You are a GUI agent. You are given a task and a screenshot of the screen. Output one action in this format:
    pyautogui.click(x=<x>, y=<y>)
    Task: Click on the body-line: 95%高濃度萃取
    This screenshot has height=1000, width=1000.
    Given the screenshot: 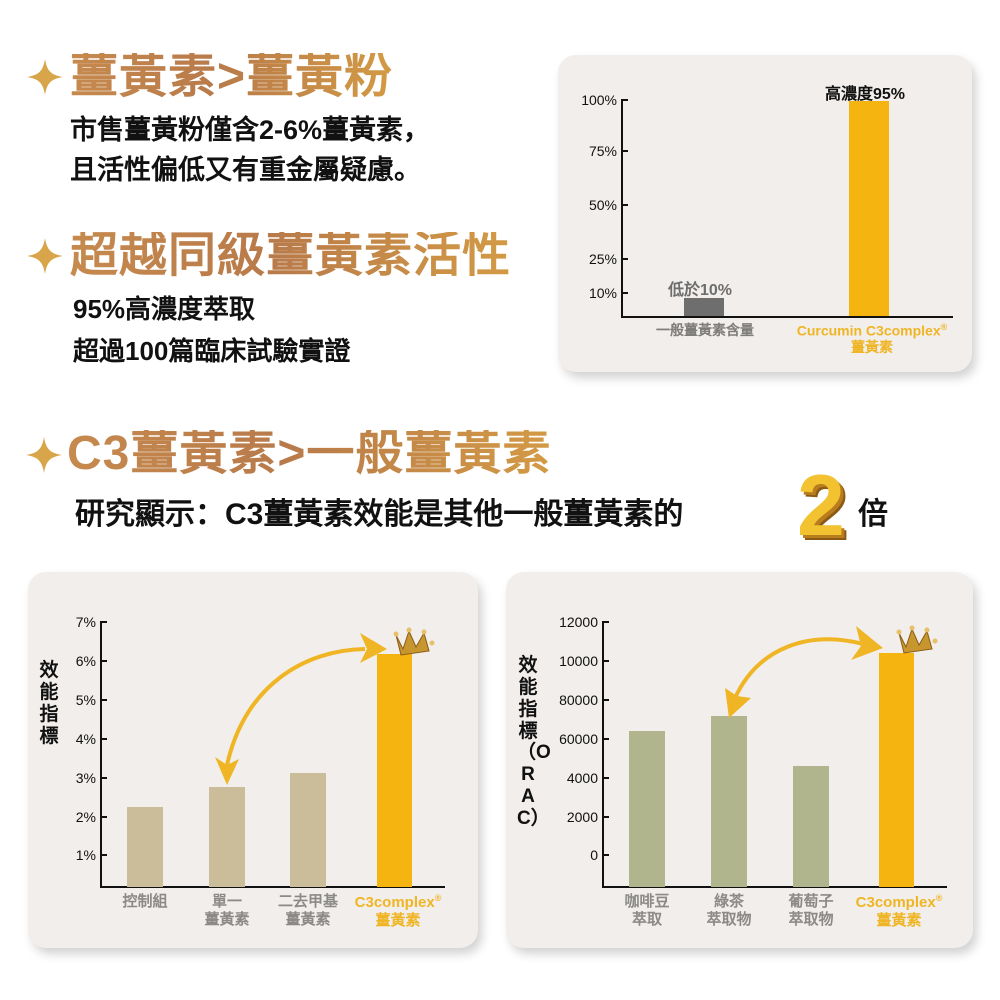 What is the action you would take?
    pyautogui.click(x=164, y=309)
    